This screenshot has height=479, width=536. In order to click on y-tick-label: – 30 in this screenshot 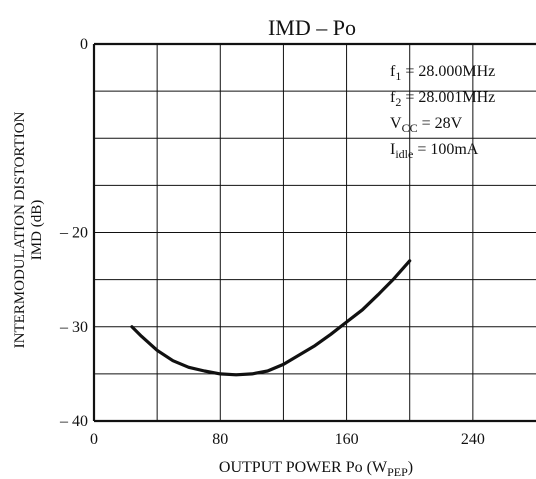, I will do `click(73, 327)`.